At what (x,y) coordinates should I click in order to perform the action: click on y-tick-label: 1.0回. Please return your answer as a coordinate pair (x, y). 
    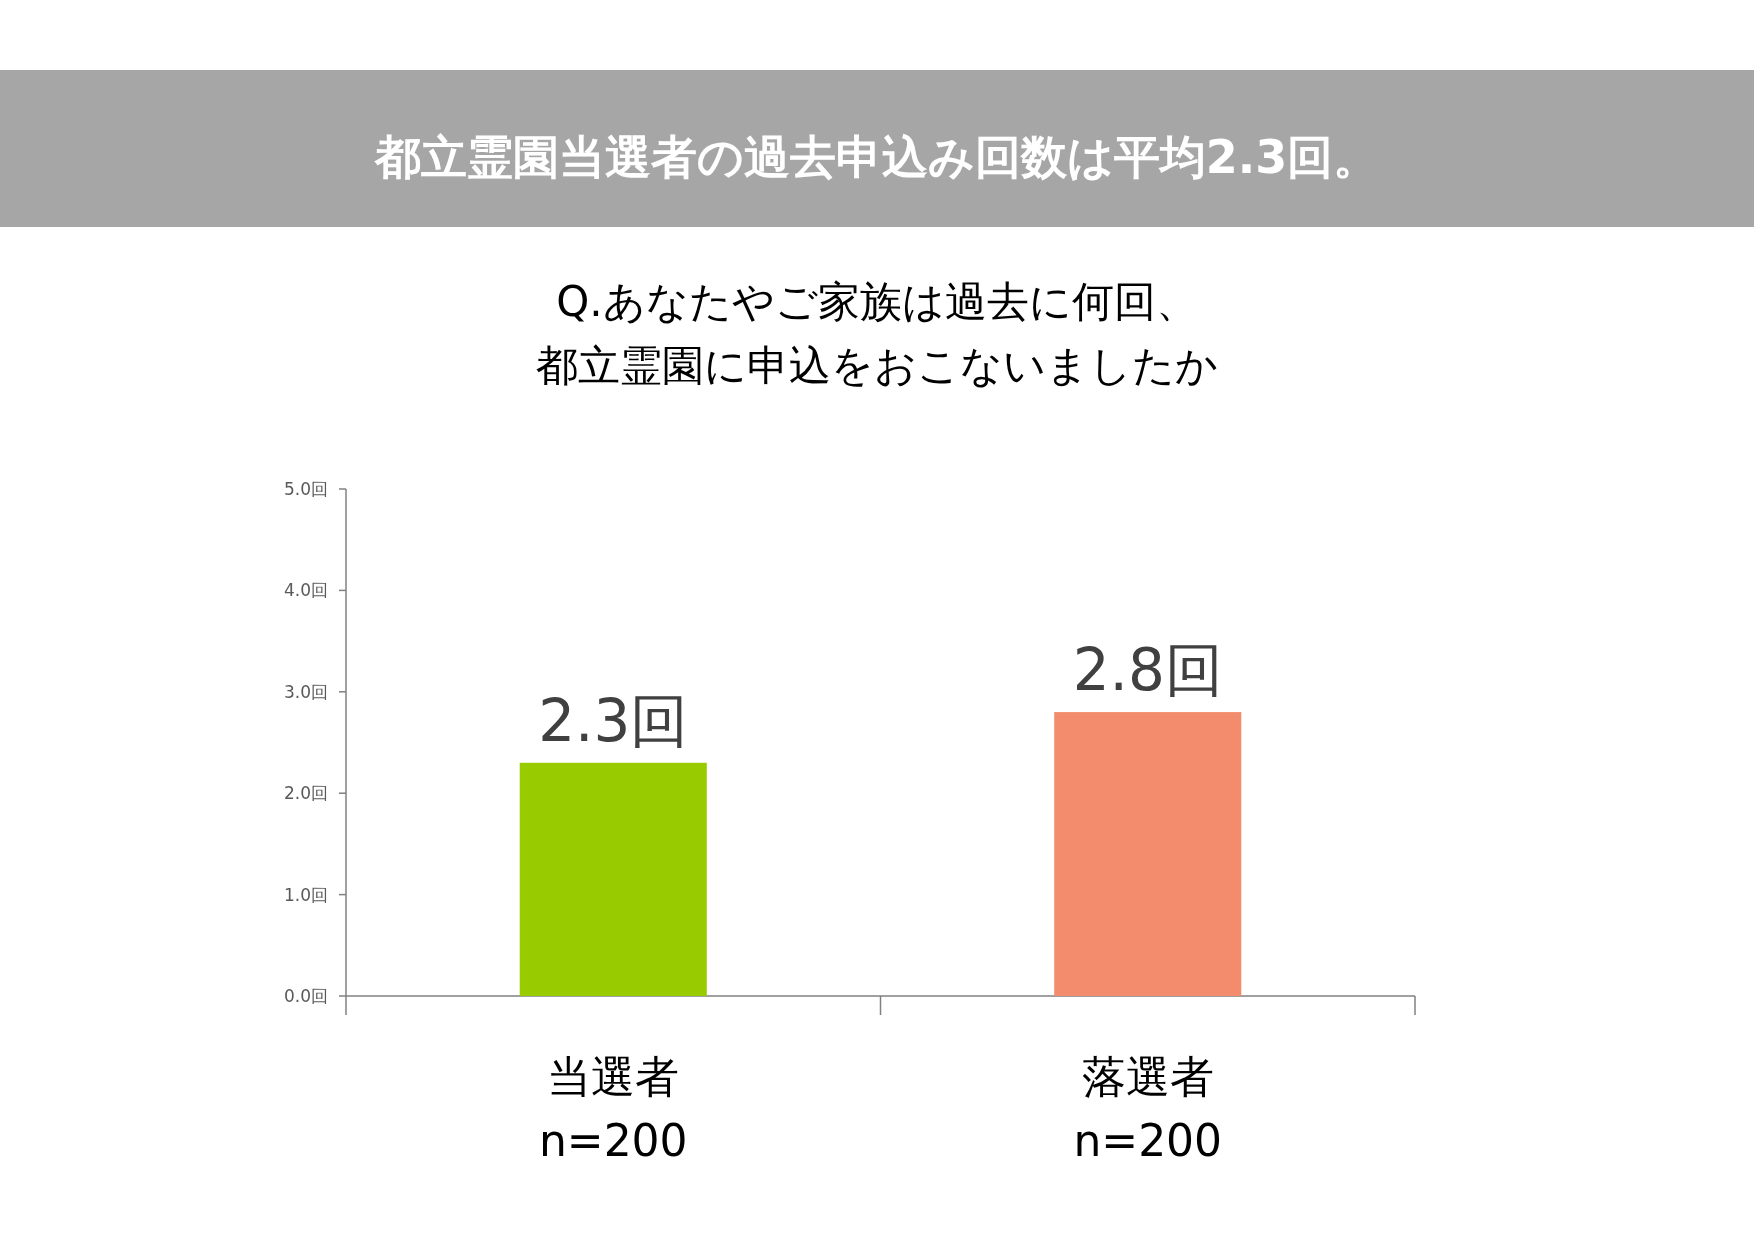
    Looking at the image, I should click on (305, 894).